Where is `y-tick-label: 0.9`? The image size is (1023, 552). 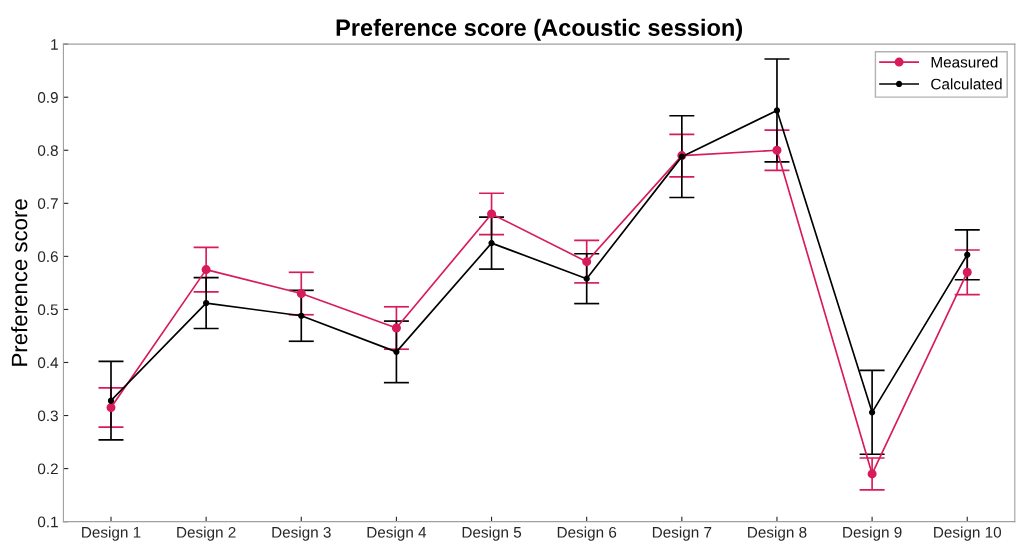
y-tick-label: 0.9 is located at coordinates (47, 97).